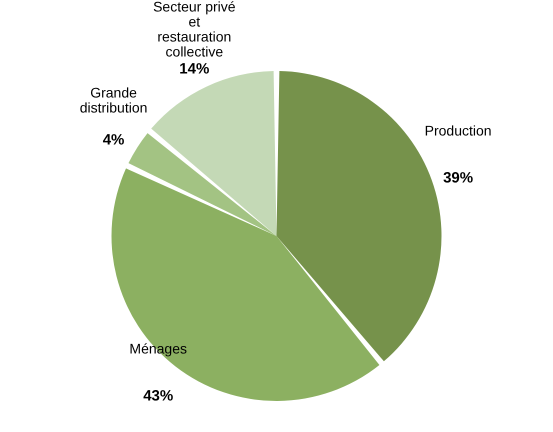 This screenshot has width=553, height=432. Describe the element at coordinates (458, 178) in the screenshot. I see `data-label: 39%` at that location.